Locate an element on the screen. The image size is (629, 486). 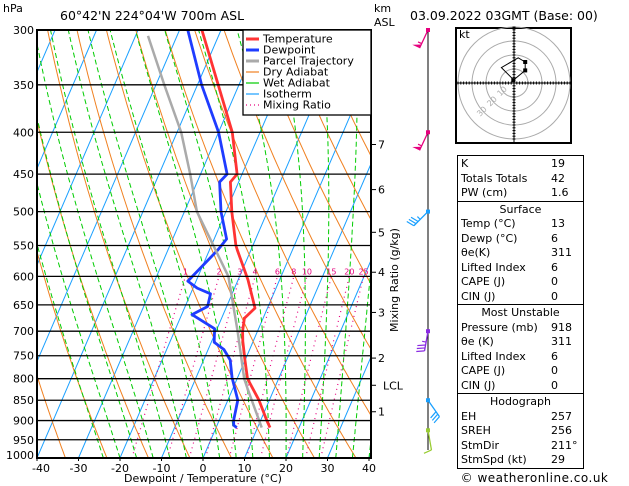
row-value: 0 is located at coordinates (554, 281).